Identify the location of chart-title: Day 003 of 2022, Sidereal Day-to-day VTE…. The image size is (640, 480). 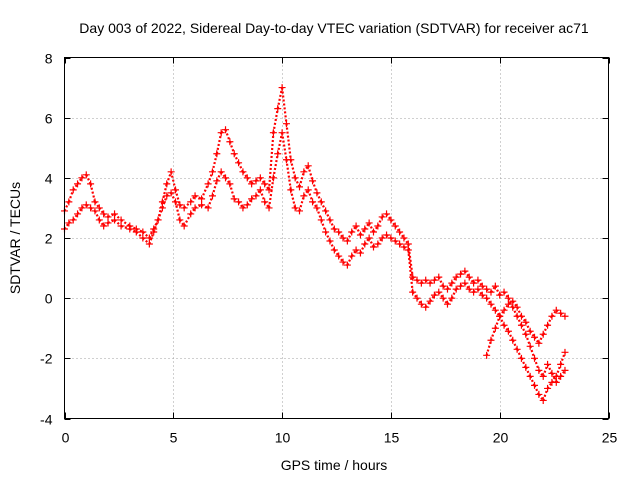
(334, 28).